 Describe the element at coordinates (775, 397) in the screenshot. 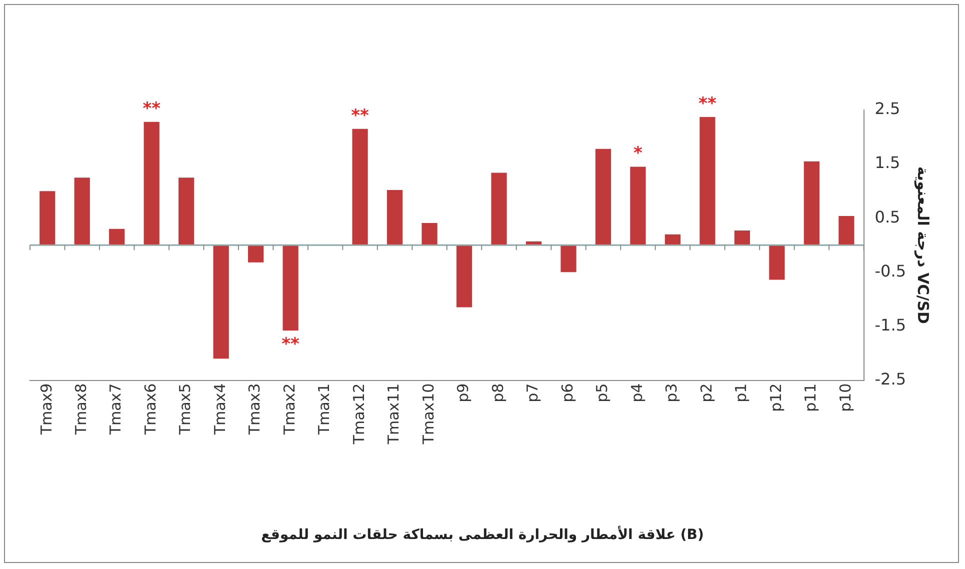

I see `x-tick-label: p12` at that location.